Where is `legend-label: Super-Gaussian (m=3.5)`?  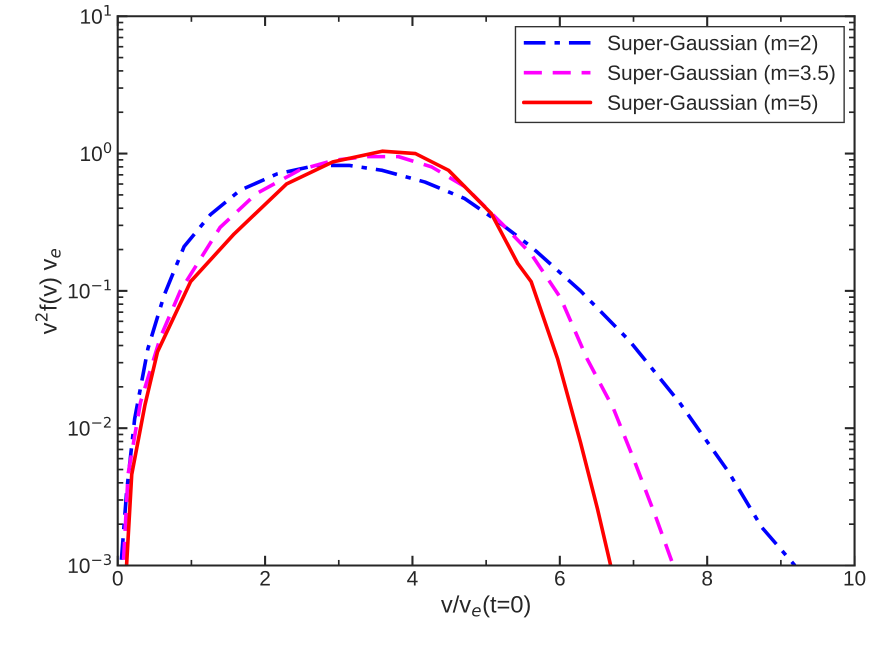 legend-label: Super-Gaussian (m=3.5) is located at coordinates (721, 74).